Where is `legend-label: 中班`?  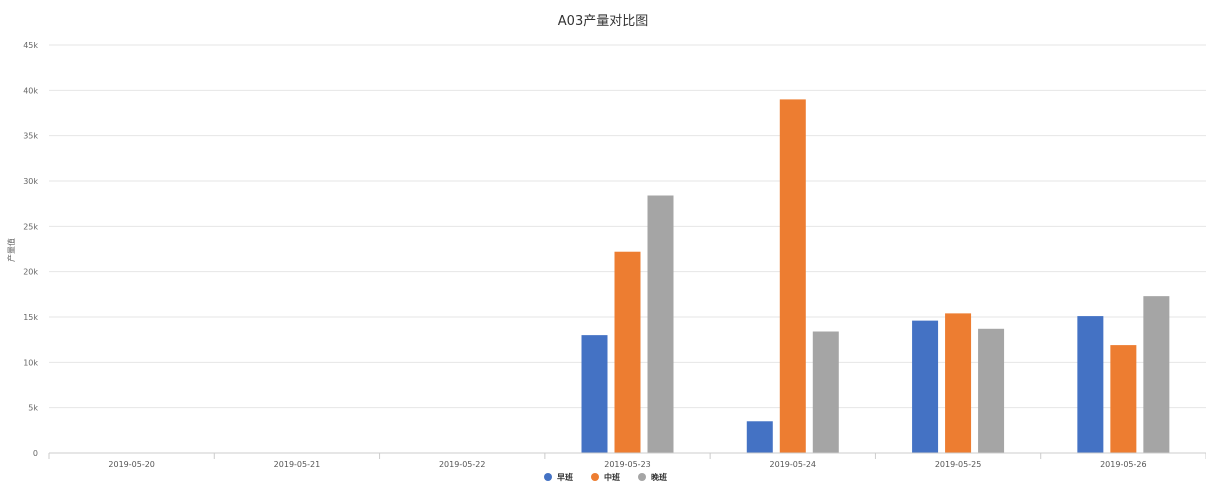
legend-label: 中班 is located at coordinates (612, 477).